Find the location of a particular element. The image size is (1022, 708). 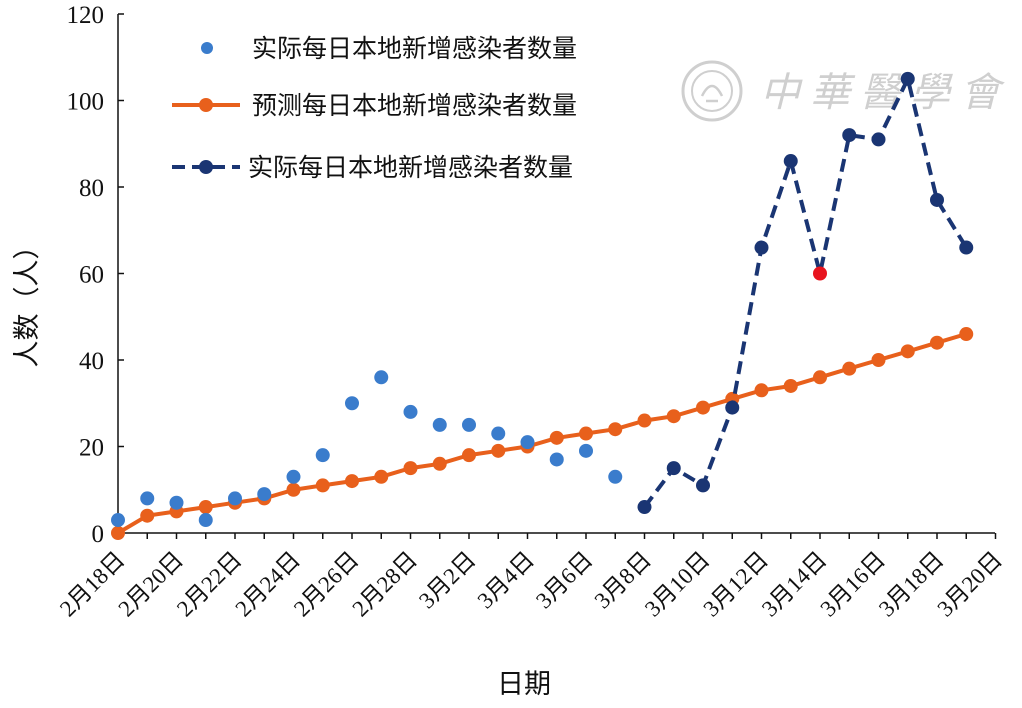

legend-item-actual: 实际每日本地新增感染者数量 is located at coordinates (372, 168).